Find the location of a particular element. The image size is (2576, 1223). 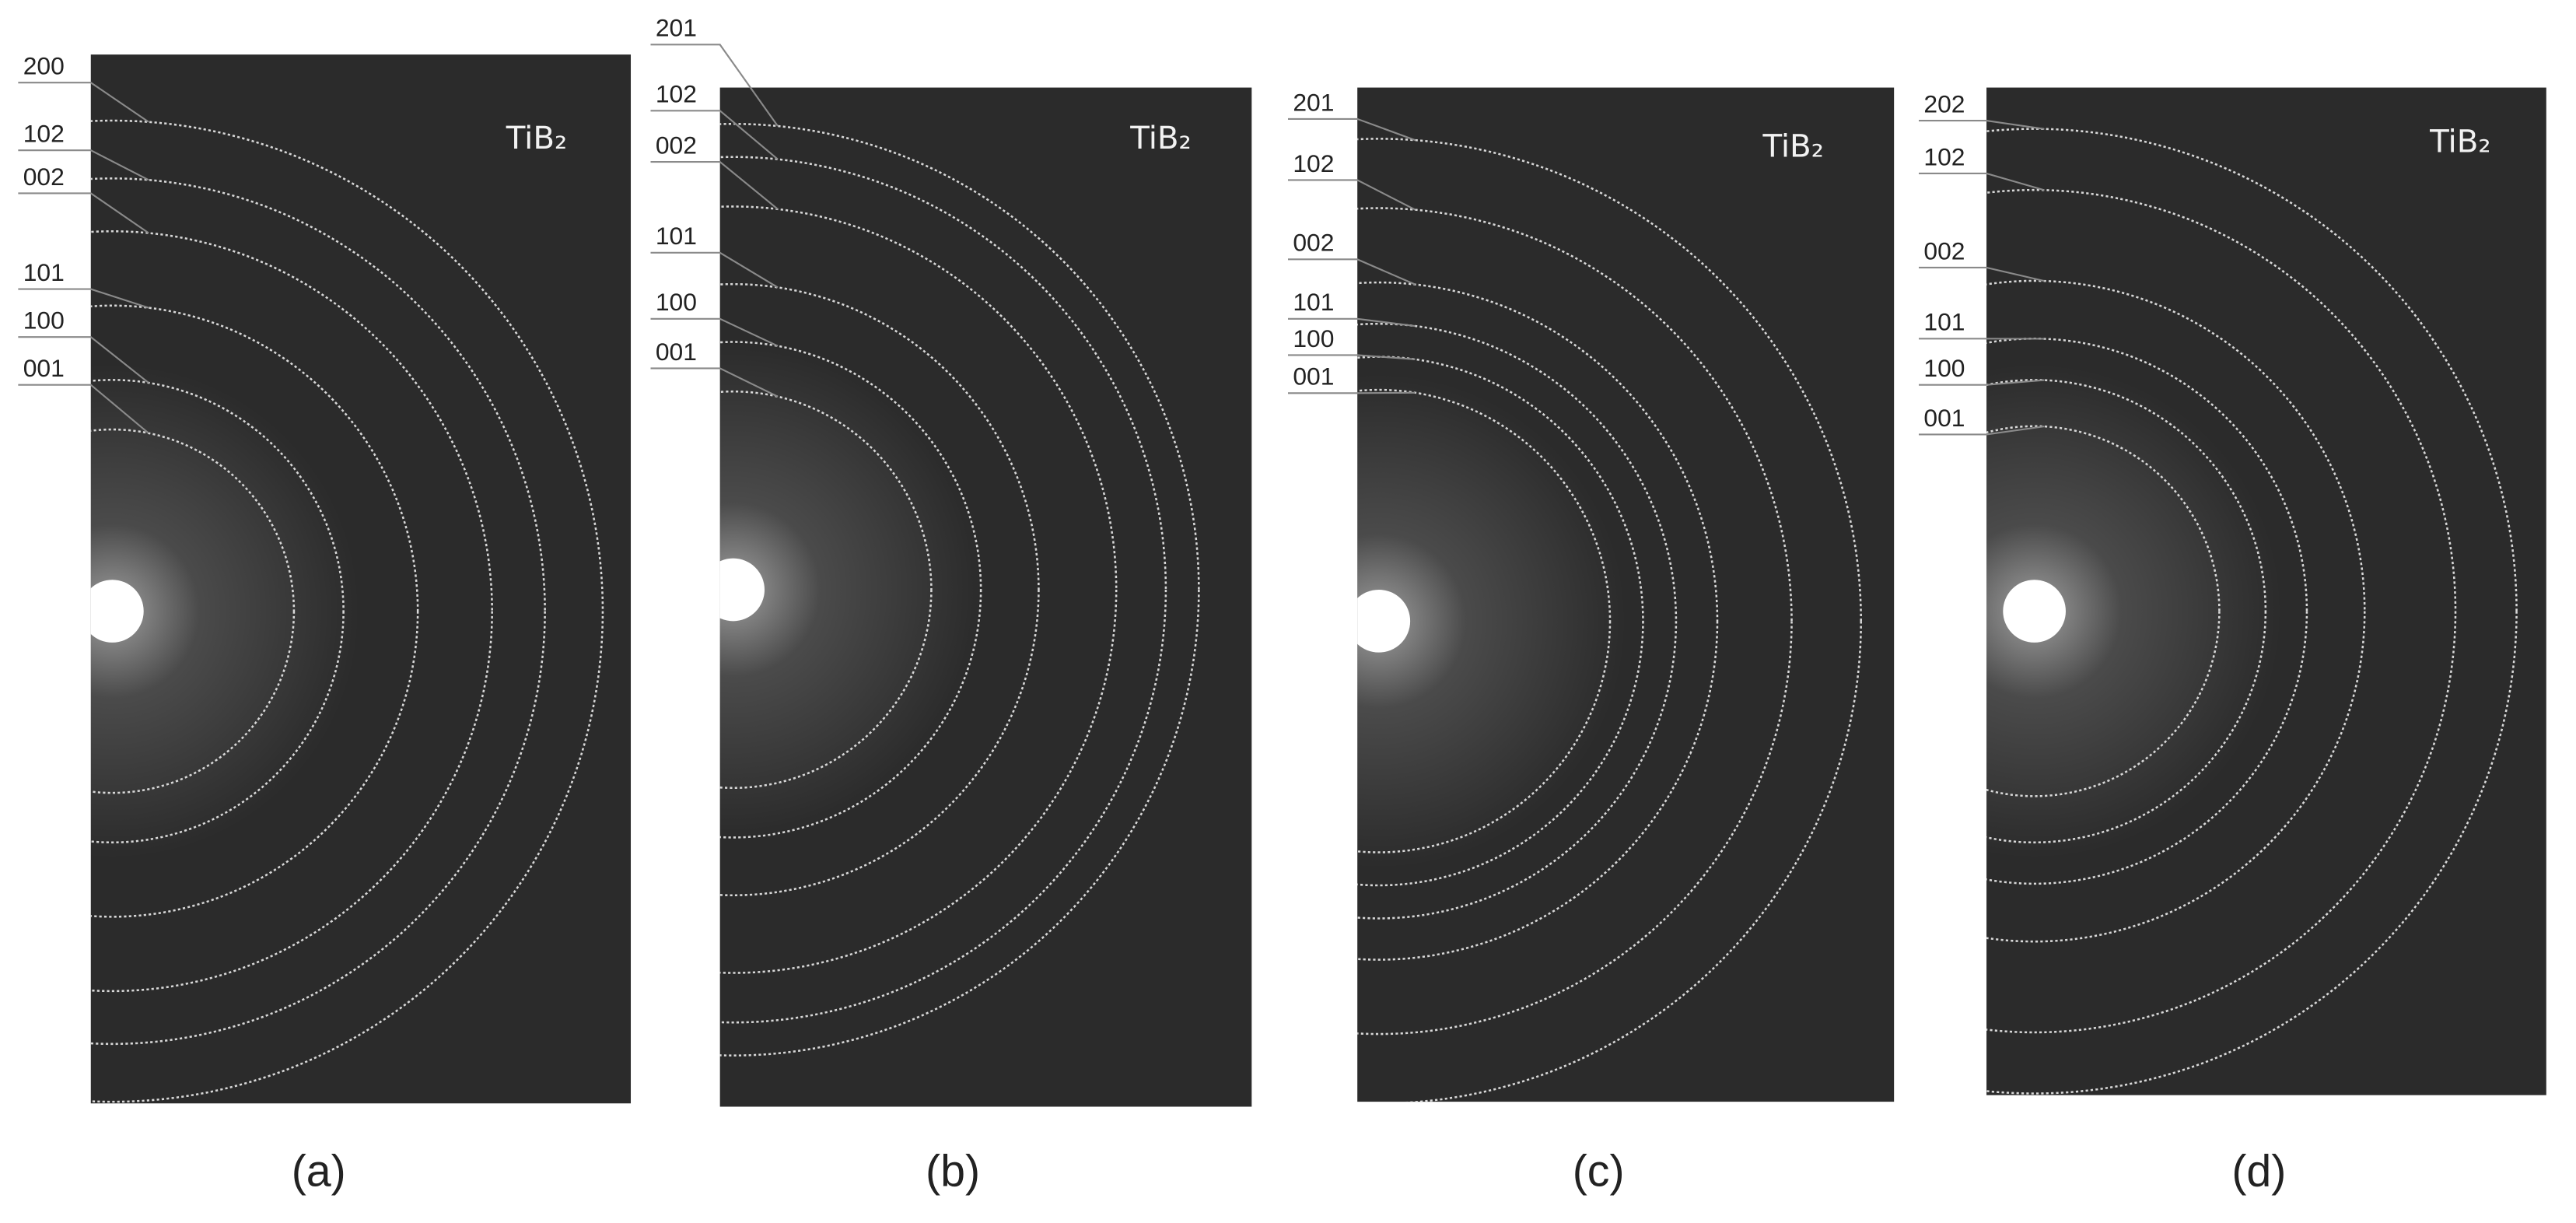

pattern-content is located at coordinates (960, 590).